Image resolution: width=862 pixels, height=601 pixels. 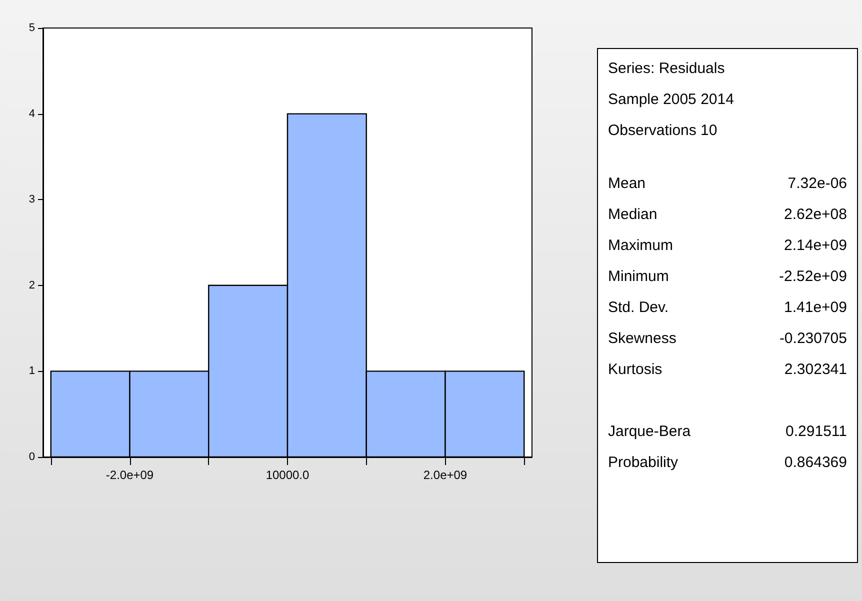 I want to click on y-tick-label: 4, so click(x=31, y=114).